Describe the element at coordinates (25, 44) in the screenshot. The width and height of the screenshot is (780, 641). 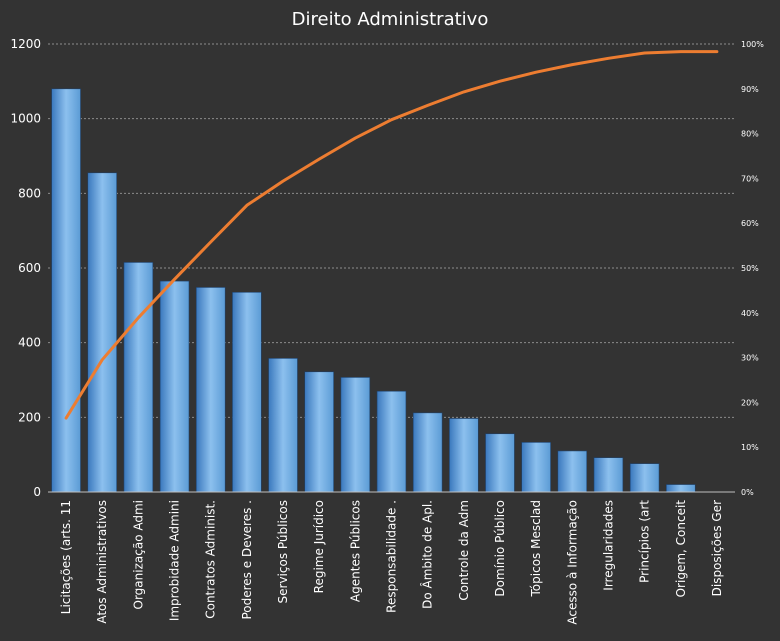
I see `y-tick-label: 1200` at that location.